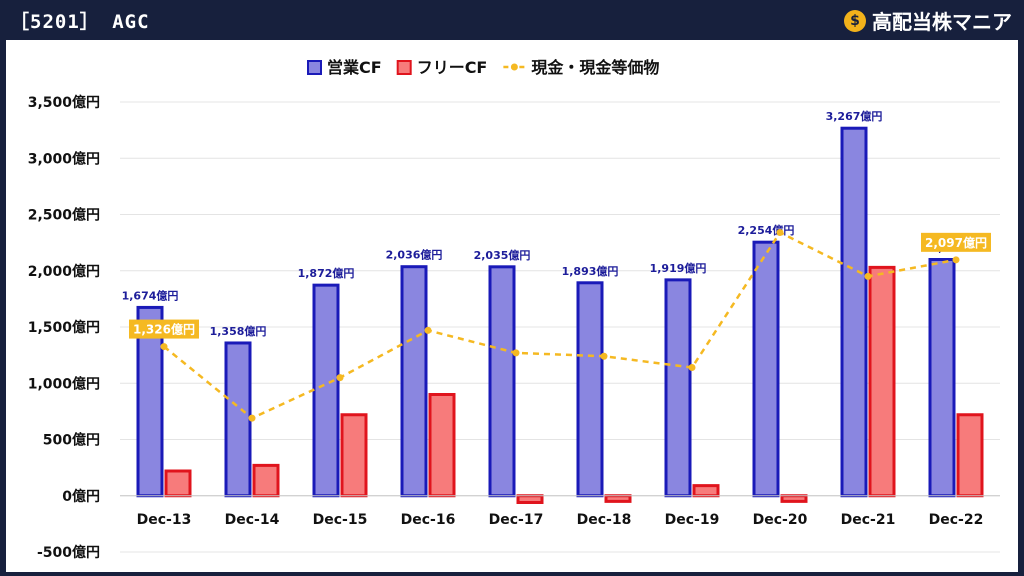  I want to click on operating-cf-data-label: 1,919億円, so click(678, 268).